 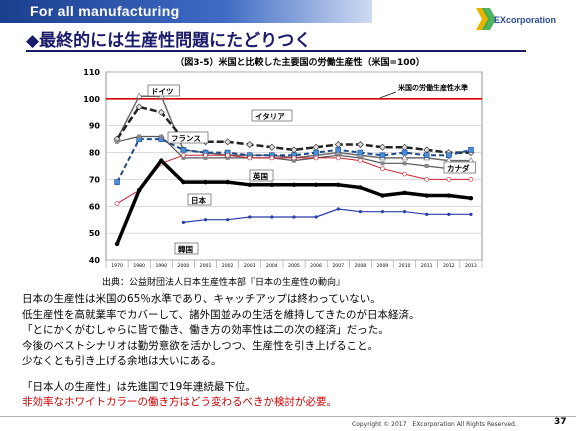 What do you see at coordinates (169, 41) in the screenshot?
I see `slide-title: ◆最終的には生産性問題にたどりつく` at bounding box center [169, 41].